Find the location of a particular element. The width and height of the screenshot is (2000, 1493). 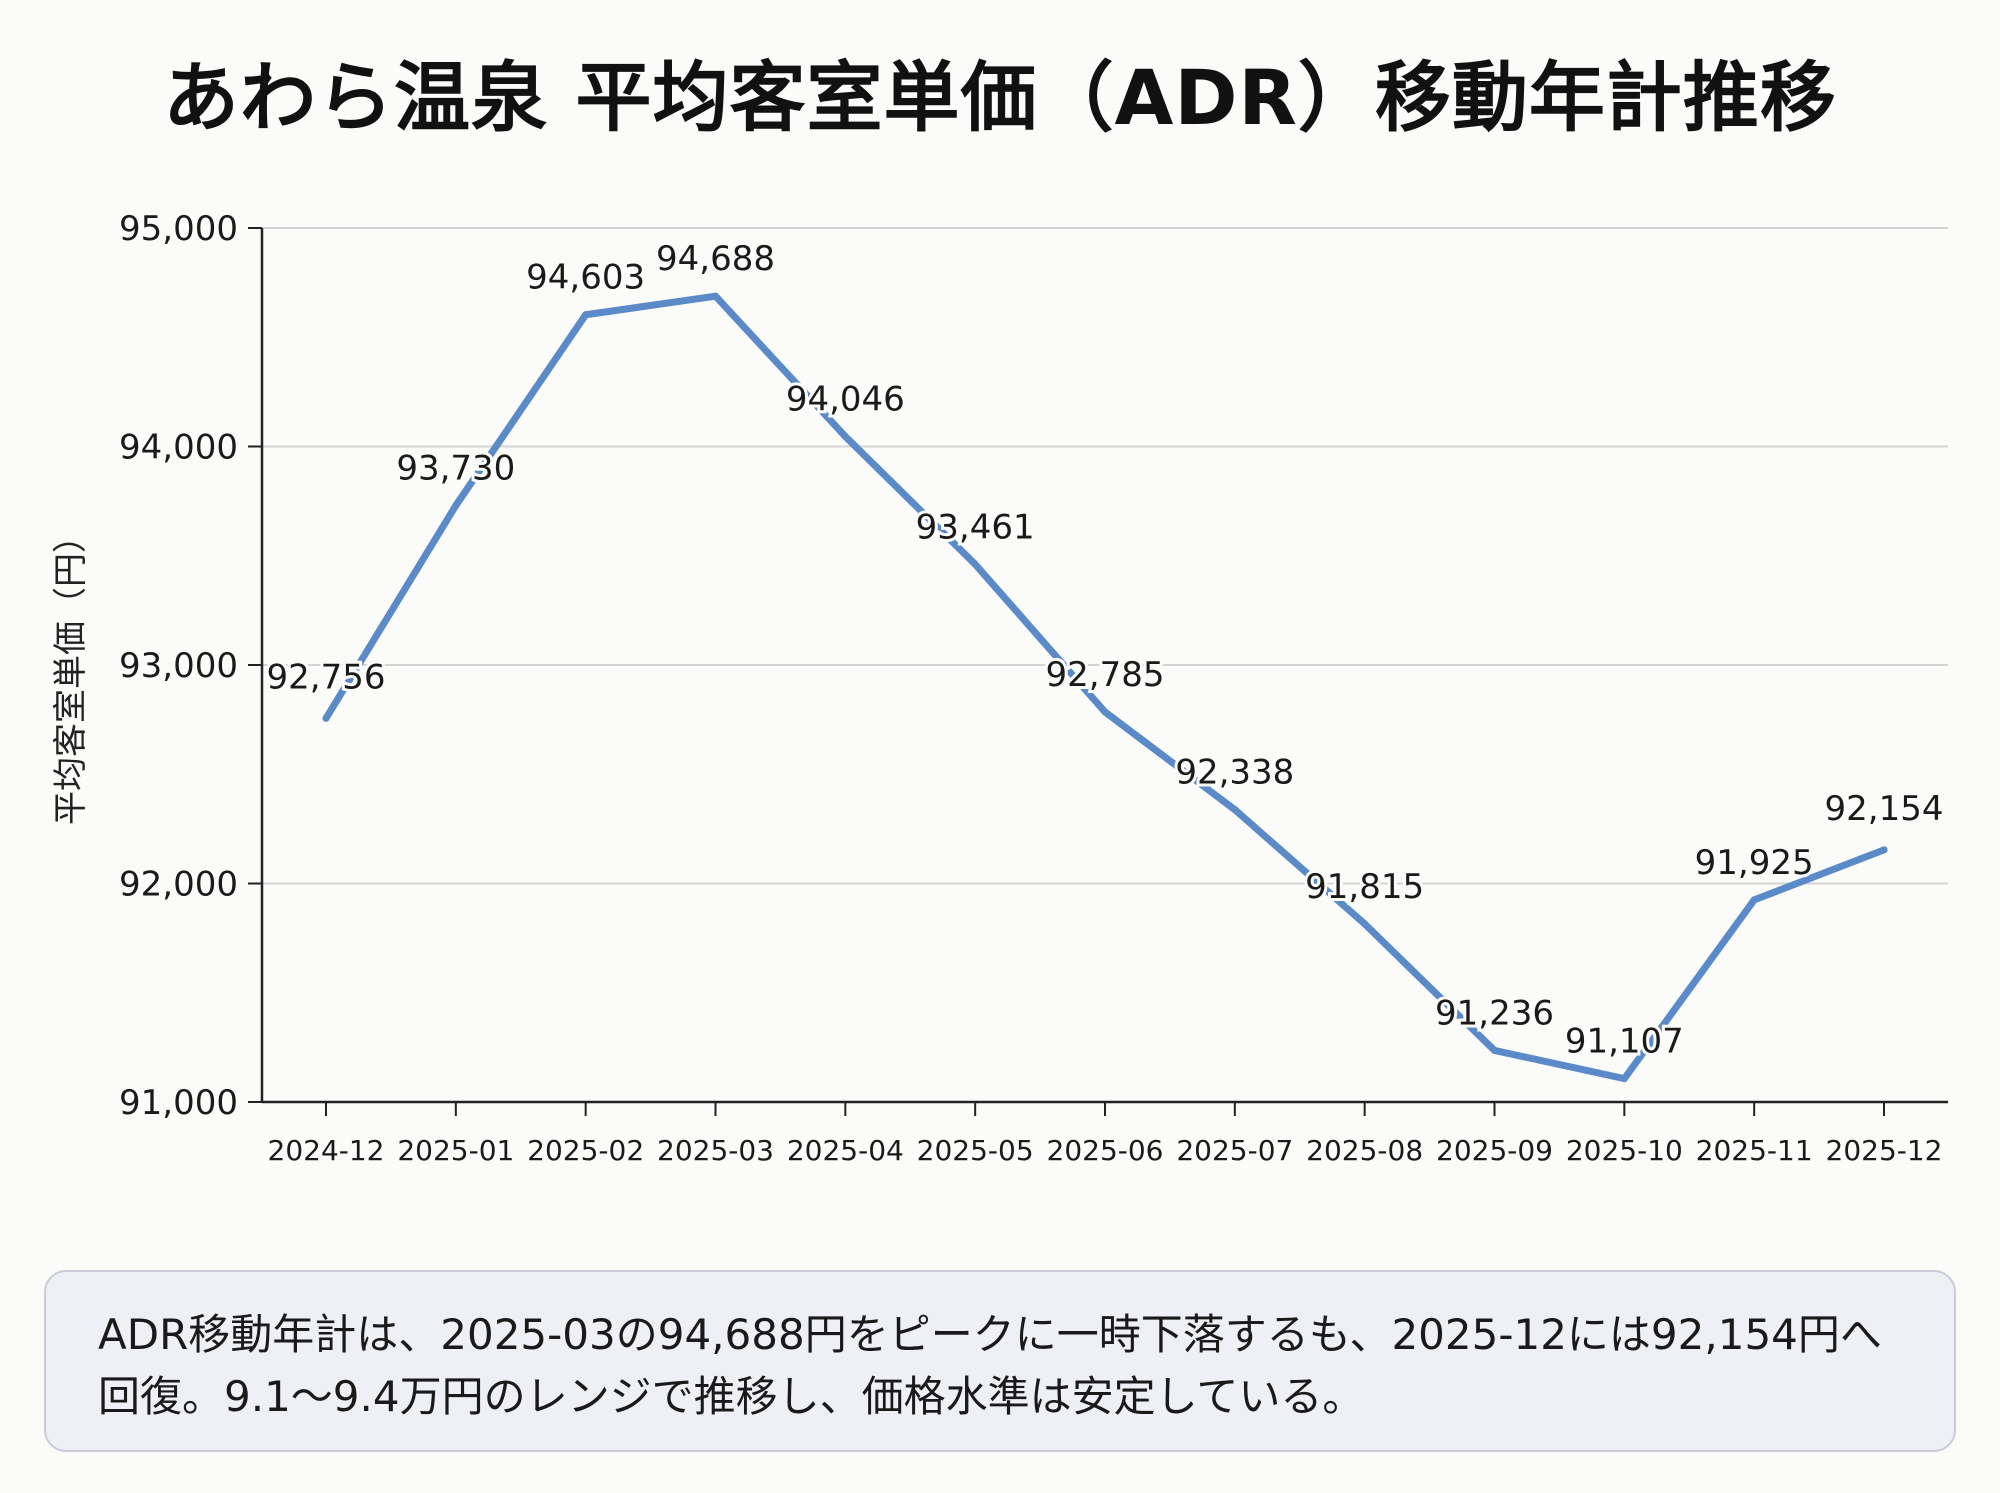

data-label: 91,236 is located at coordinates (1494, 1013).